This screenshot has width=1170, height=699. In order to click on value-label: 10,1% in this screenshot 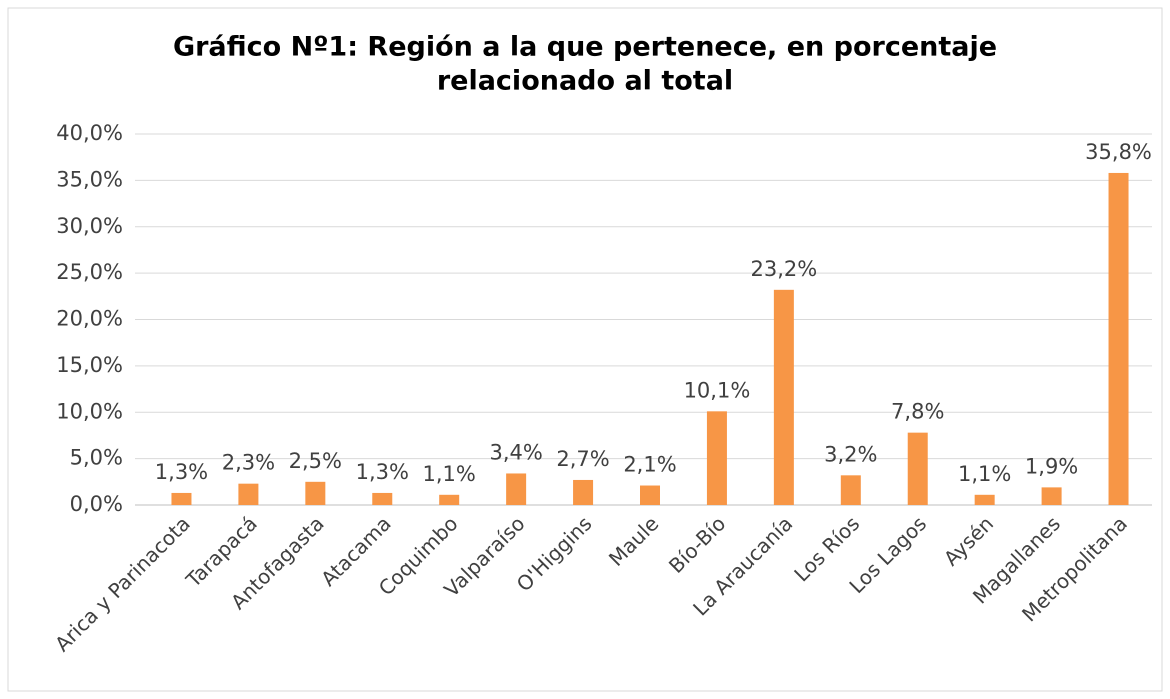, I will do `click(717, 390)`.